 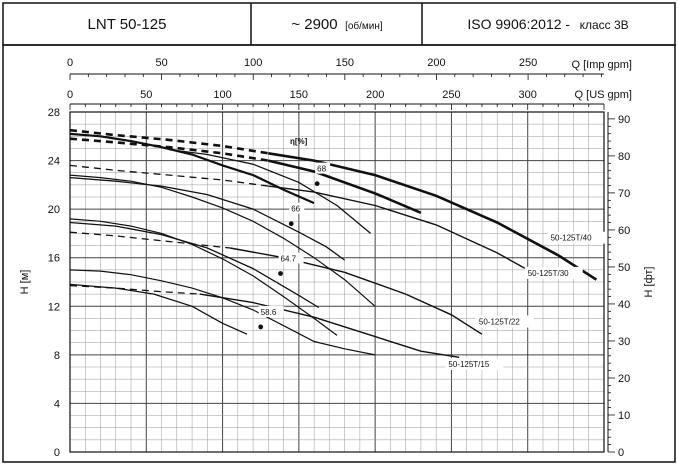 I want to click on y-right-tick-label: 40, so click(x=624, y=305).